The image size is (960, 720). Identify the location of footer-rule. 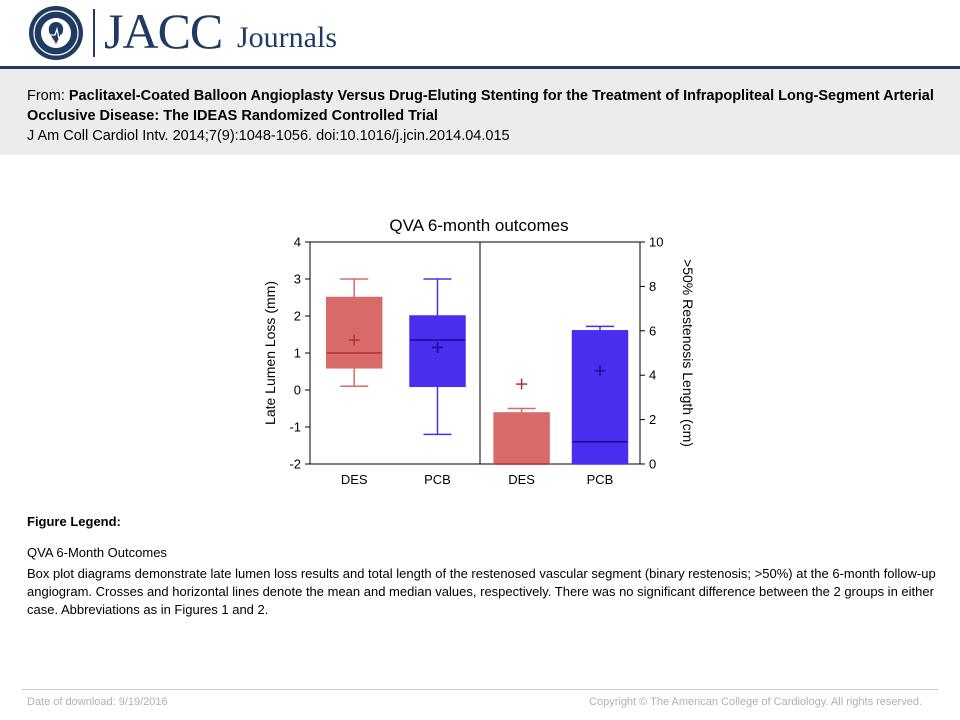
(480, 689).